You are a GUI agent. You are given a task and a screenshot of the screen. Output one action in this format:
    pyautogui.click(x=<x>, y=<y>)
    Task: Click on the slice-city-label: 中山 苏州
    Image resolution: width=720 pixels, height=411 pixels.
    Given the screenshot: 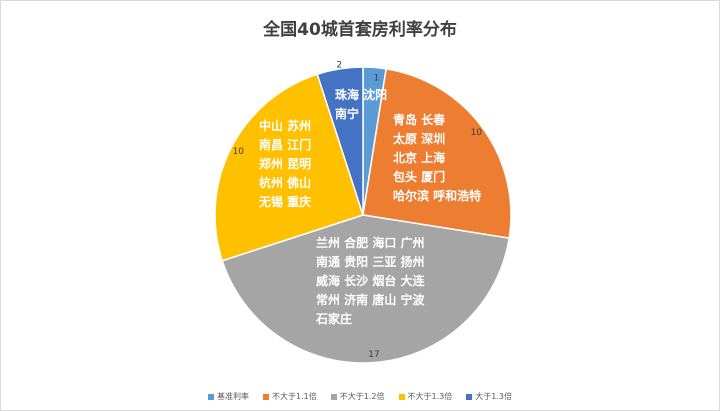 What is the action you would take?
    pyautogui.click(x=285, y=125)
    